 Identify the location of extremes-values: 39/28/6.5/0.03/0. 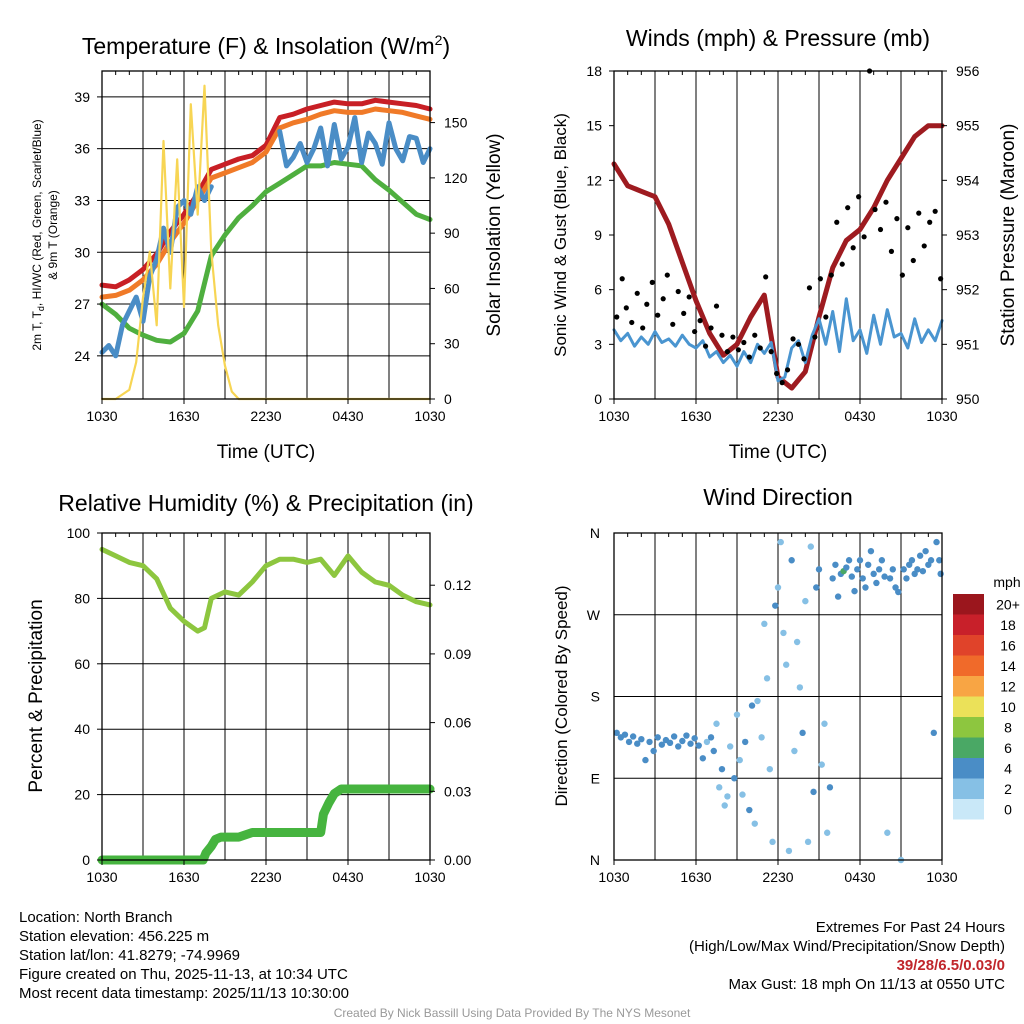
(950, 965).